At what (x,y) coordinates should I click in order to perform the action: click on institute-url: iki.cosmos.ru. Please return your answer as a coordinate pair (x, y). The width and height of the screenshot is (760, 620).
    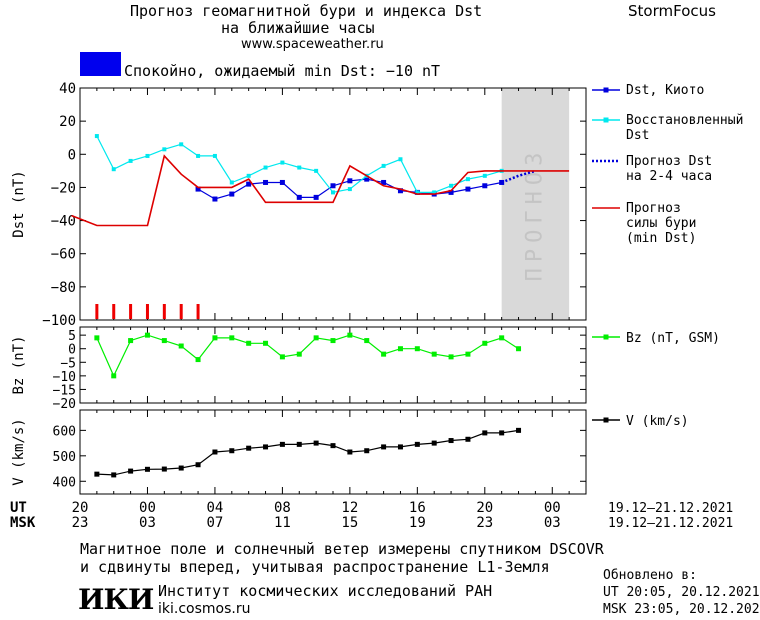
    Looking at the image, I should click on (204, 609).